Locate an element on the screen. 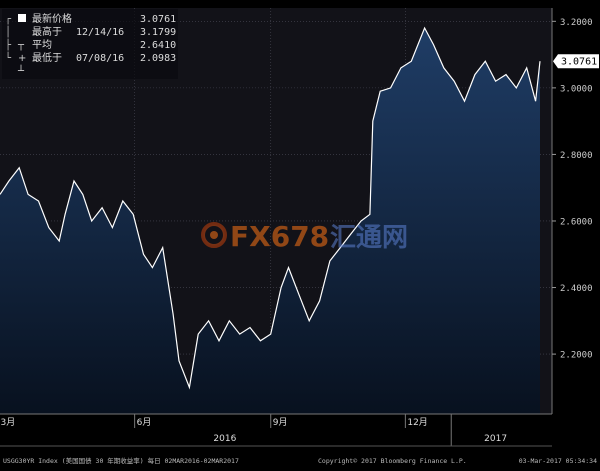 This screenshot has height=471, width=600. legend-value-avg: 2.6410 is located at coordinates (158, 45).